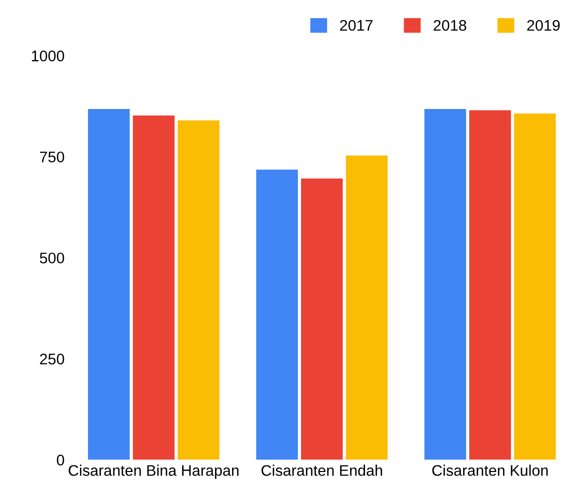 The width and height of the screenshot is (580, 484). Describe the element at coordinates (322, 470) in the screenshot. I see `x-tick-label: Cisaranten Endah` at that location.